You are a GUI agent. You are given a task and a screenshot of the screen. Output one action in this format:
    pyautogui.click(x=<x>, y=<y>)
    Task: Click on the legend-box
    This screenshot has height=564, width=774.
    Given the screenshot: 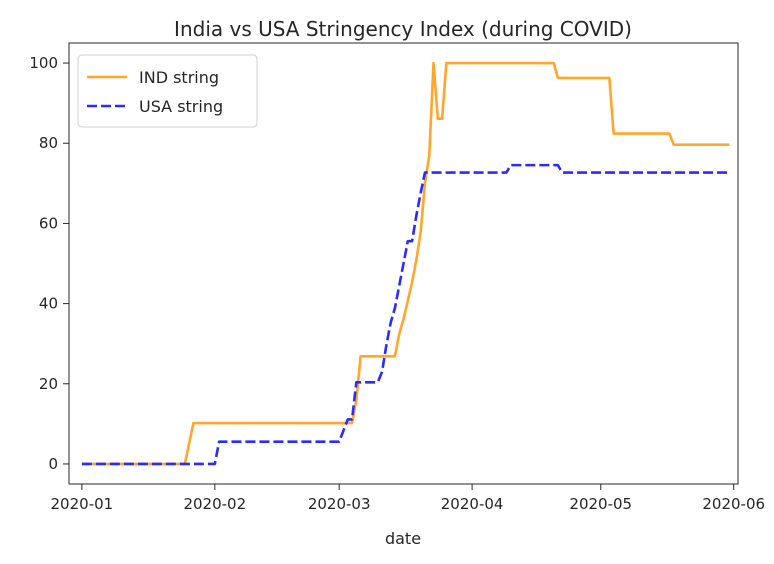 What is the action you would take?
    pyautogui.click(x=167, y=91)
    